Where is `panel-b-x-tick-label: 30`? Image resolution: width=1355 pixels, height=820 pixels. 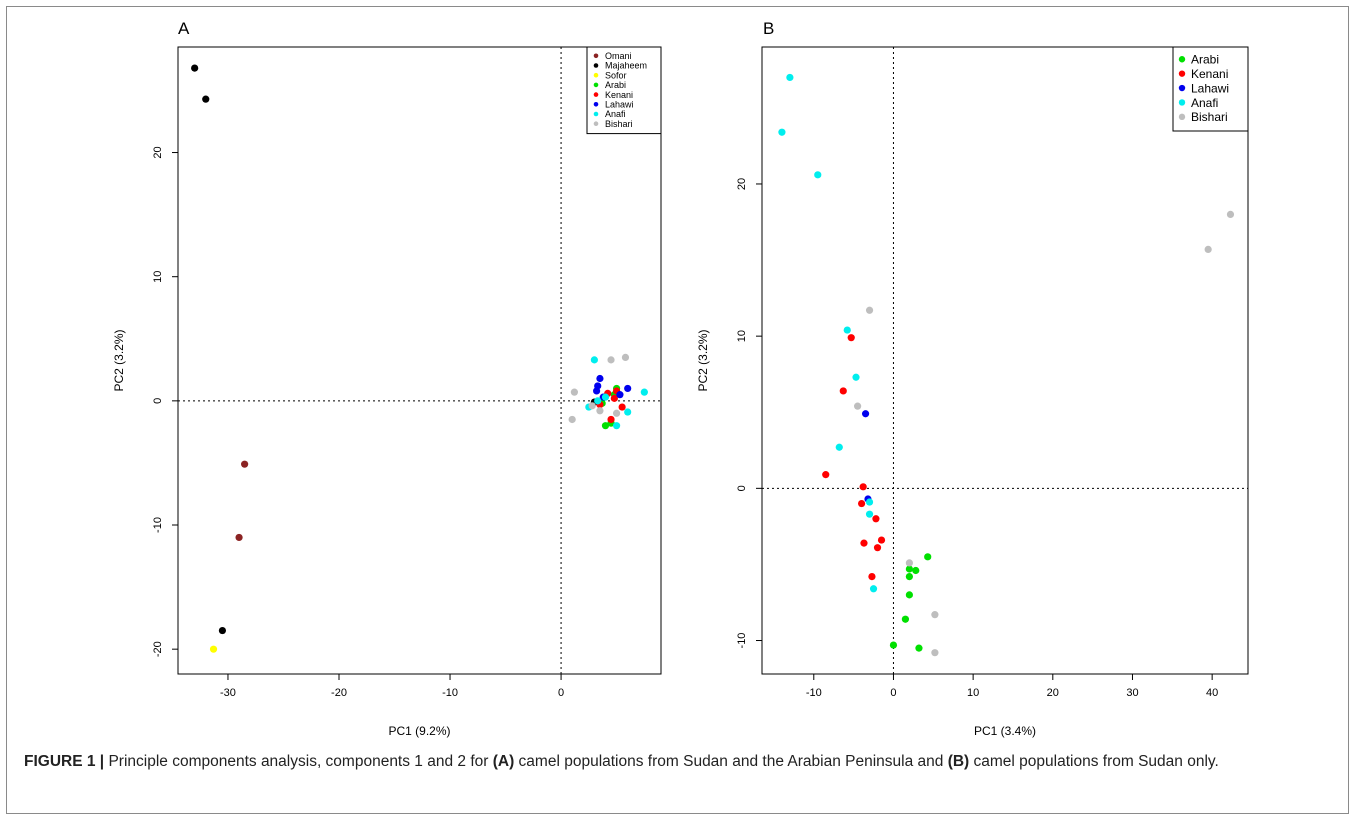
panel-b-x-tick-label: 30 is located at coordinates (1132, 693).